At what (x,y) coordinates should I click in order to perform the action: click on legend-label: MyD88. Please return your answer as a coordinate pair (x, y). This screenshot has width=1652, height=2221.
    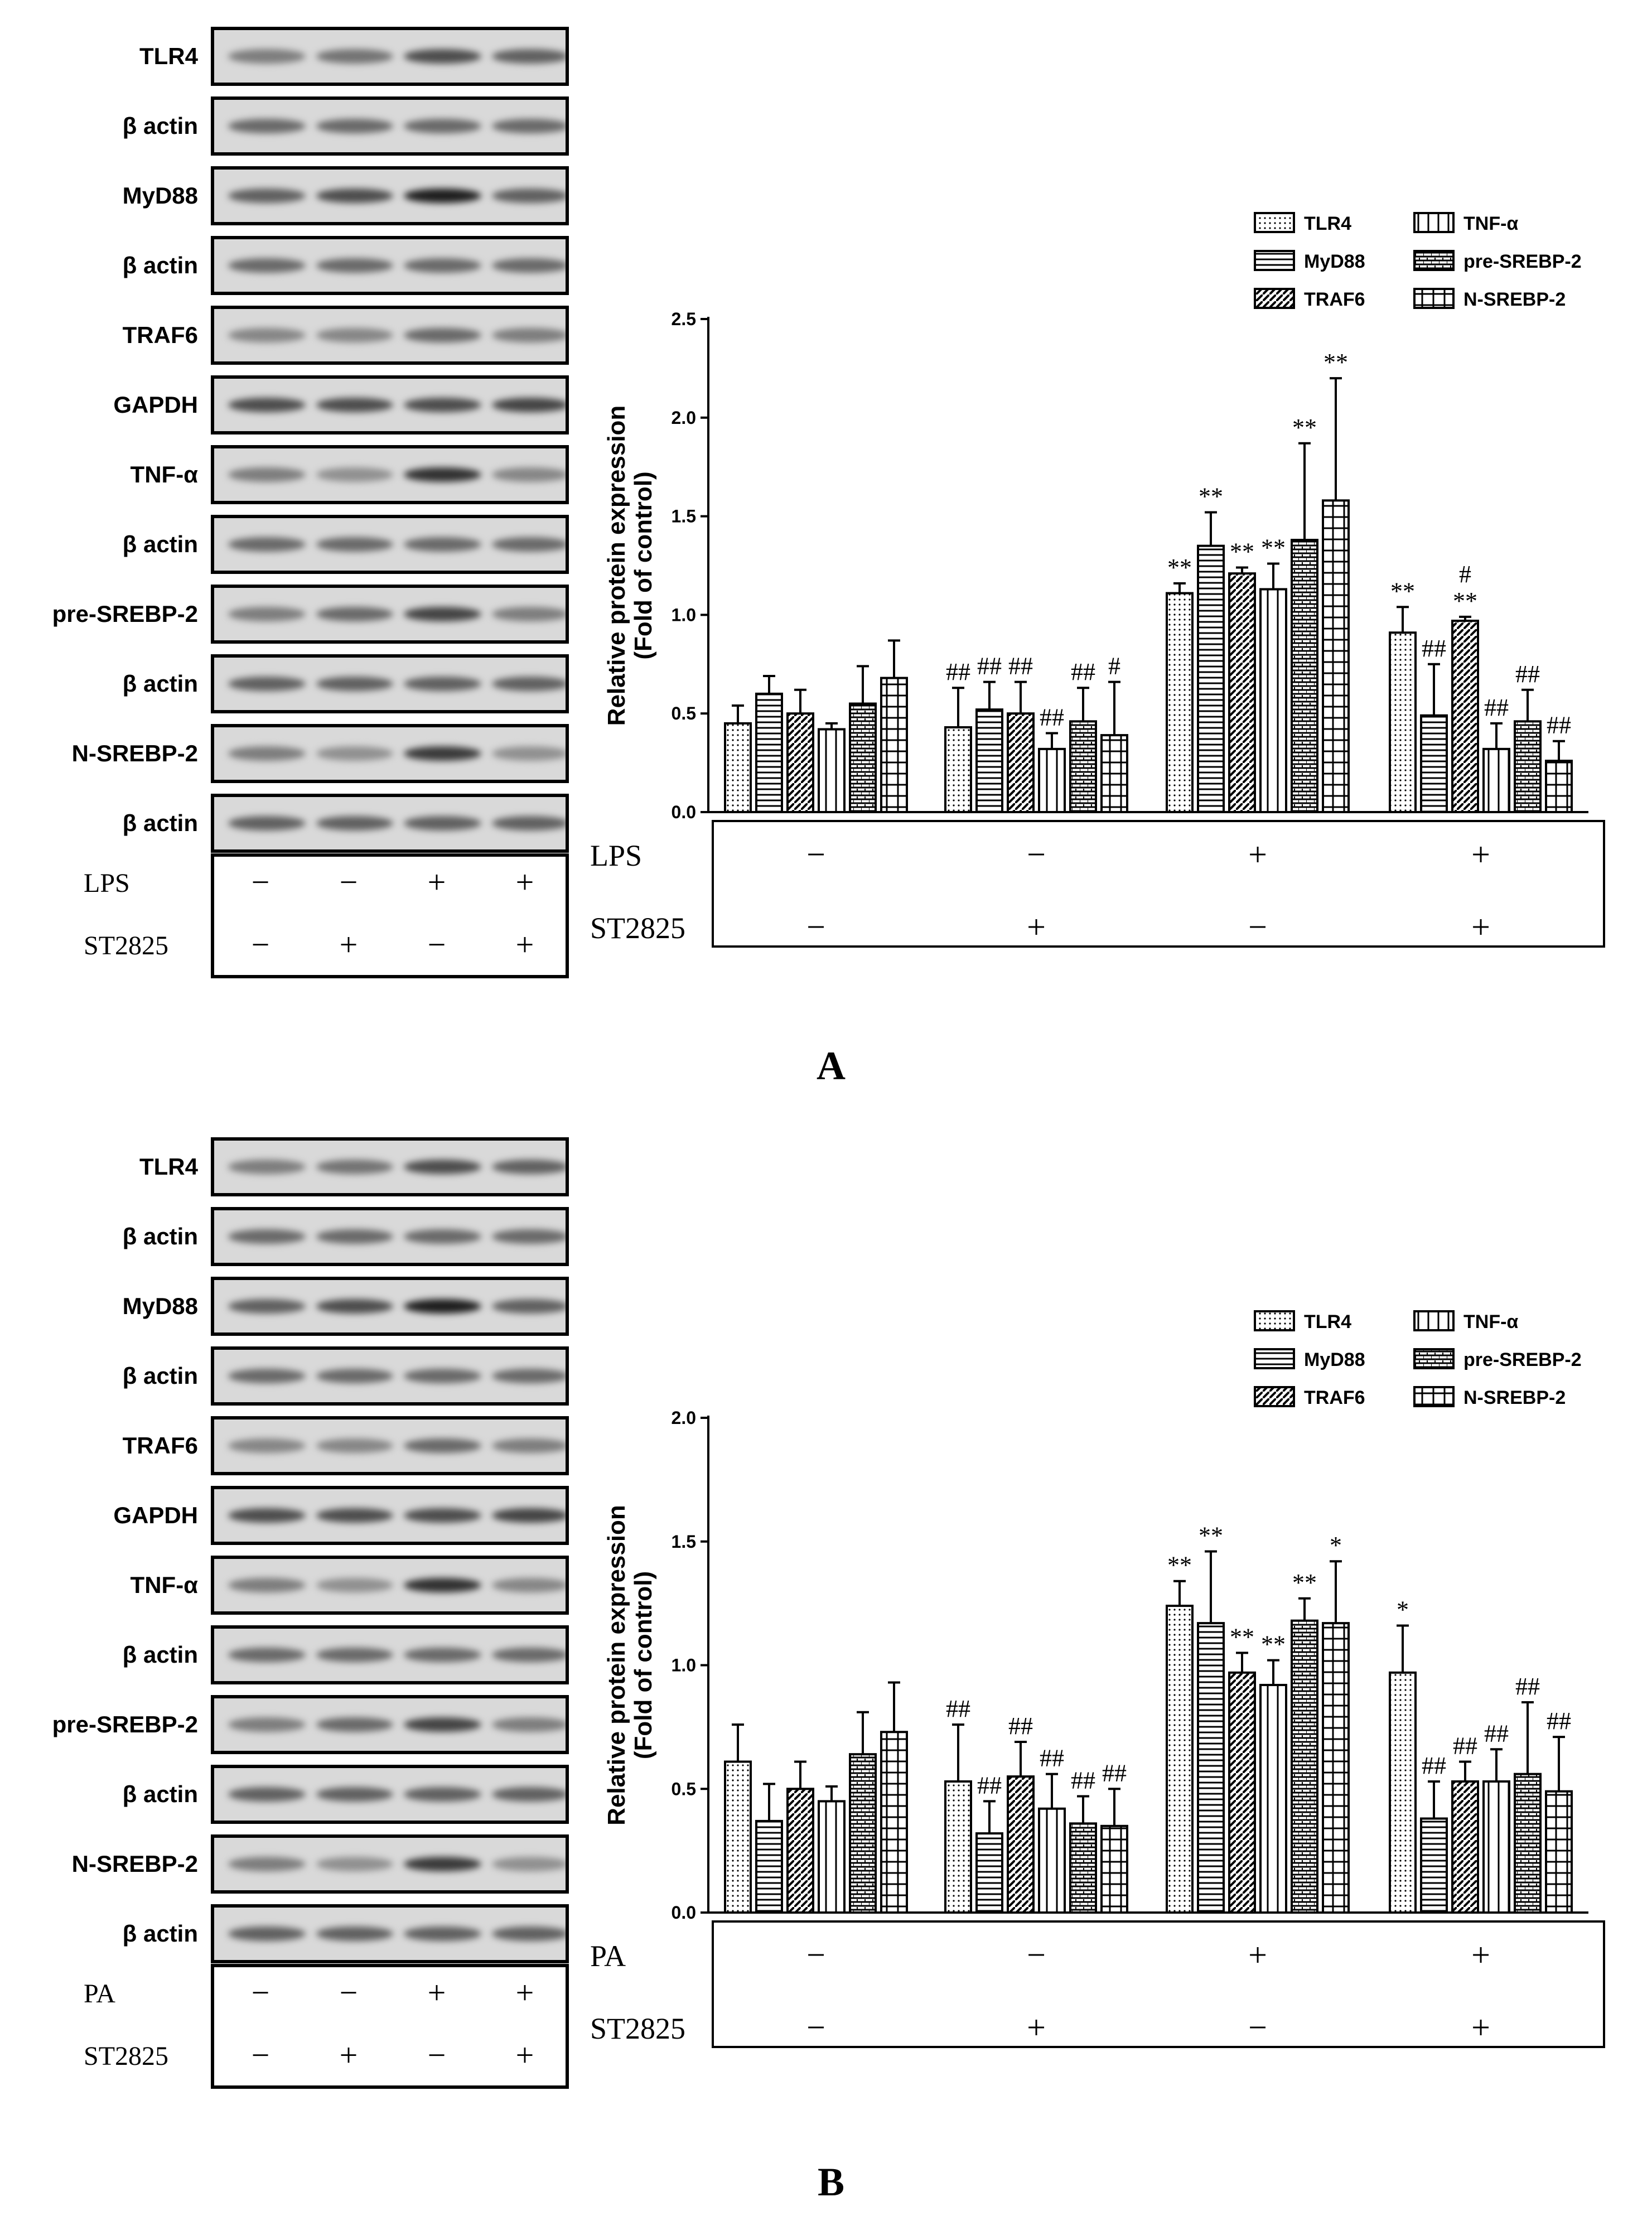
    Looking at the image, I should click on (1334, 1359).